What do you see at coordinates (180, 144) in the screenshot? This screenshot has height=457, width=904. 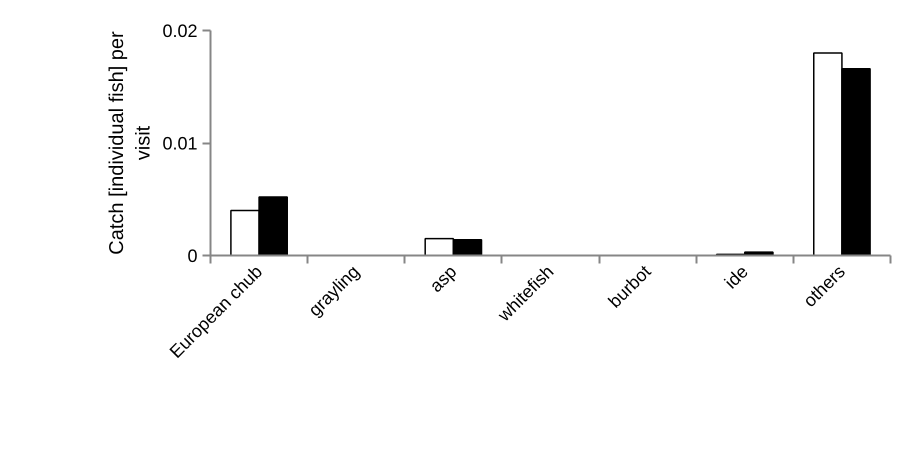 I see `y-tick-label: 0.01` at bounding box center [180, 144].